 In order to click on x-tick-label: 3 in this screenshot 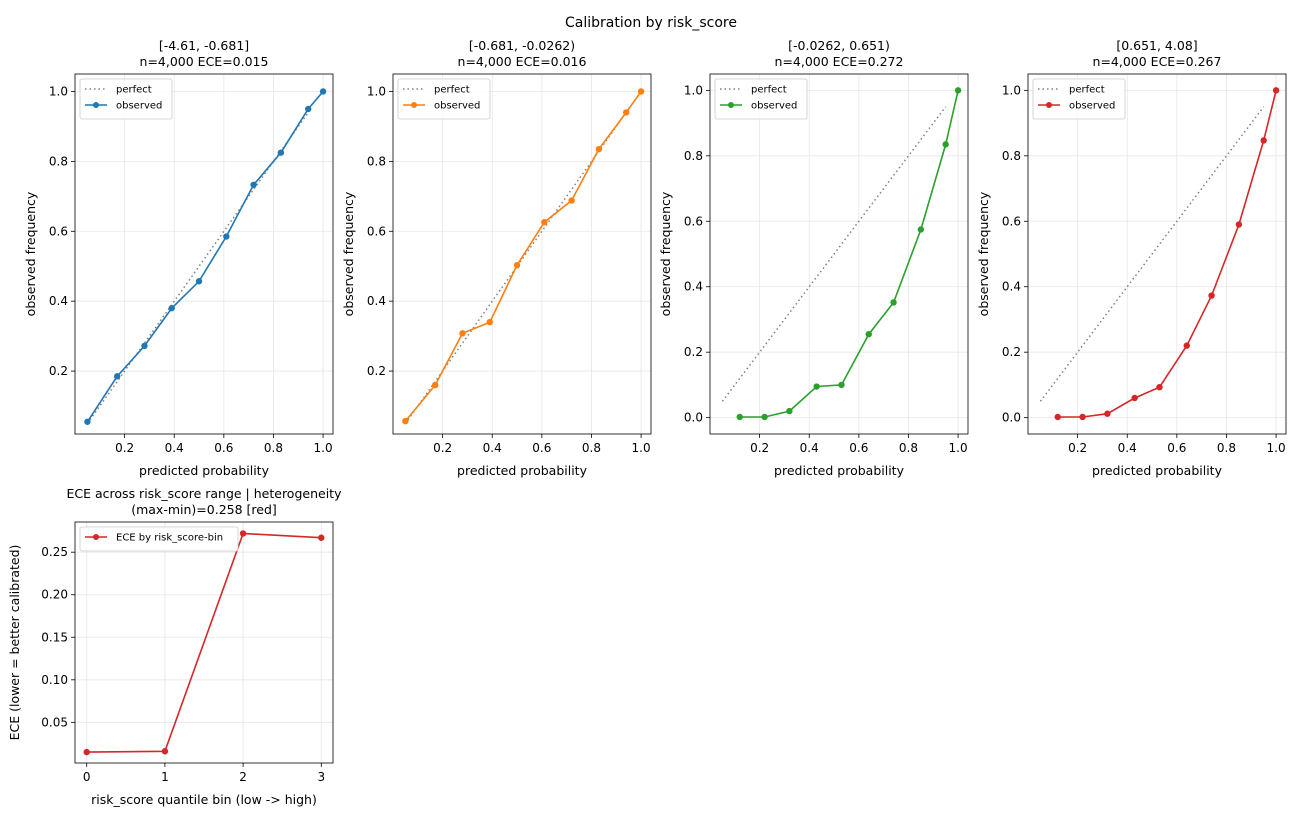, I will do `click(321, 777)`.